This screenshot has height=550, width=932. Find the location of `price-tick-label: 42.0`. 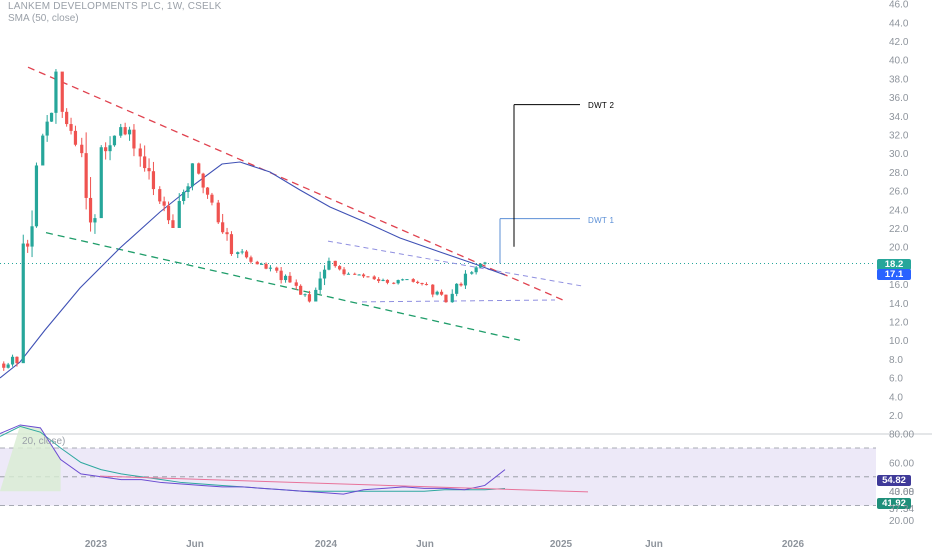

price-tick-label: 42.0 is located at coordinates (899, 42).